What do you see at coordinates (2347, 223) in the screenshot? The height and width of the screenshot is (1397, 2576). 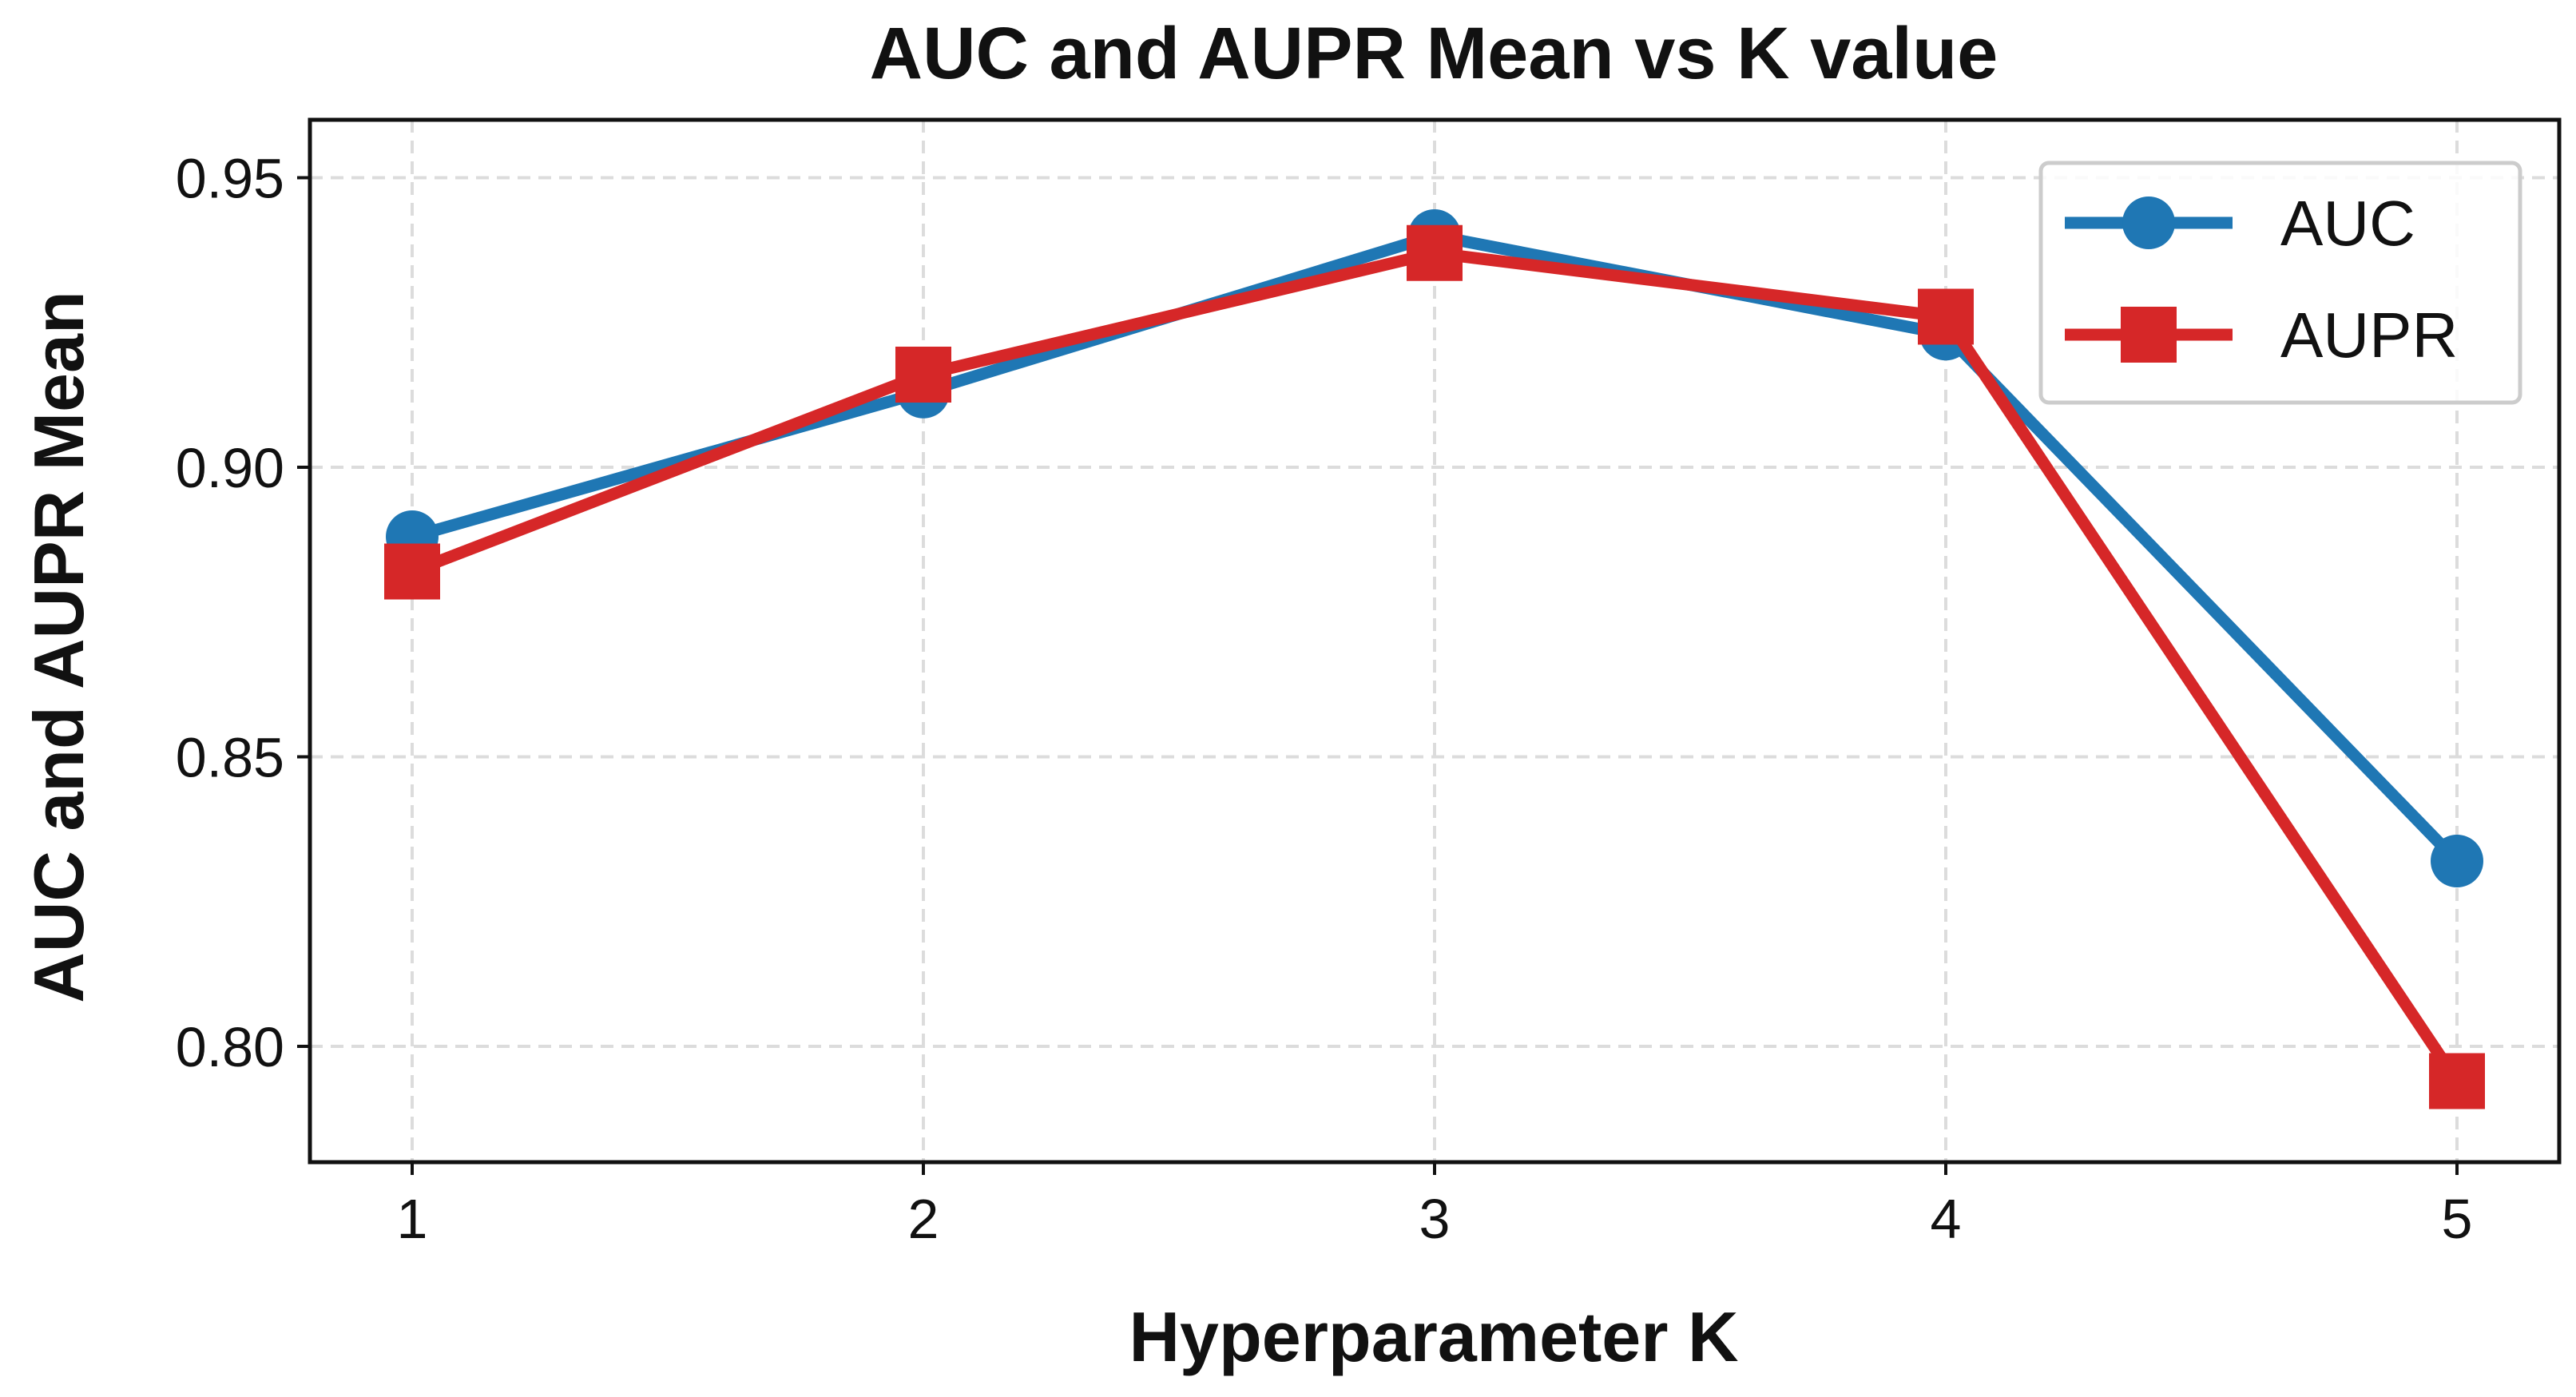 I see `legend-label: AUC` at bounding box center [2347, 223].